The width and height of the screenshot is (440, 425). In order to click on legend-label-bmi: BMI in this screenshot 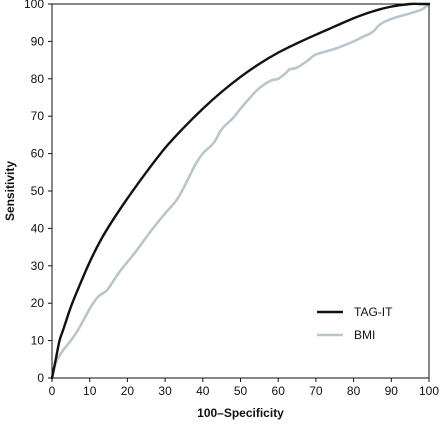, I will do `click(364, 335)`.